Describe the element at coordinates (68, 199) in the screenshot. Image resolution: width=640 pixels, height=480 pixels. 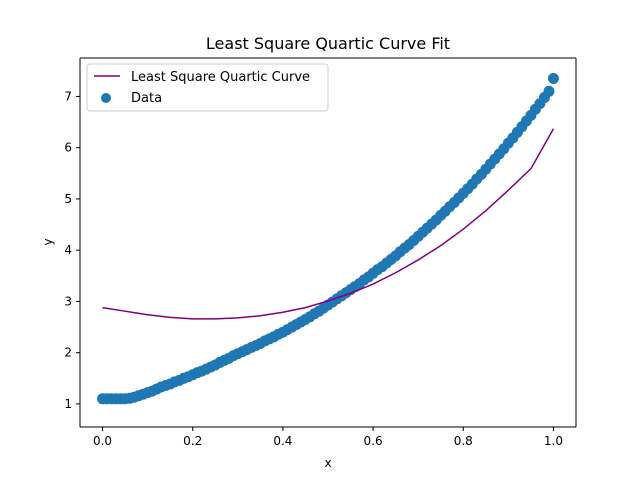
I see `y-tick-label: 5` at that location.